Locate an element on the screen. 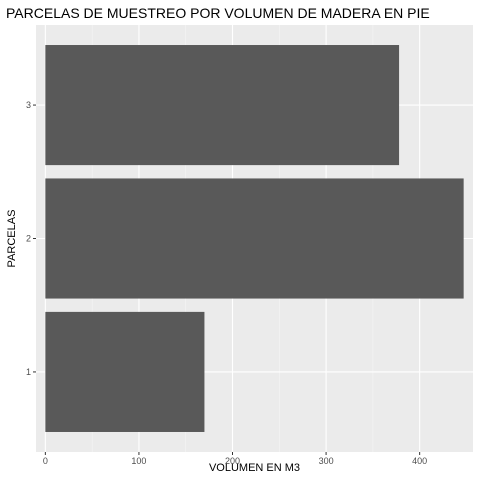  x-tick-label: 0 is located at coordinates (45, 461).